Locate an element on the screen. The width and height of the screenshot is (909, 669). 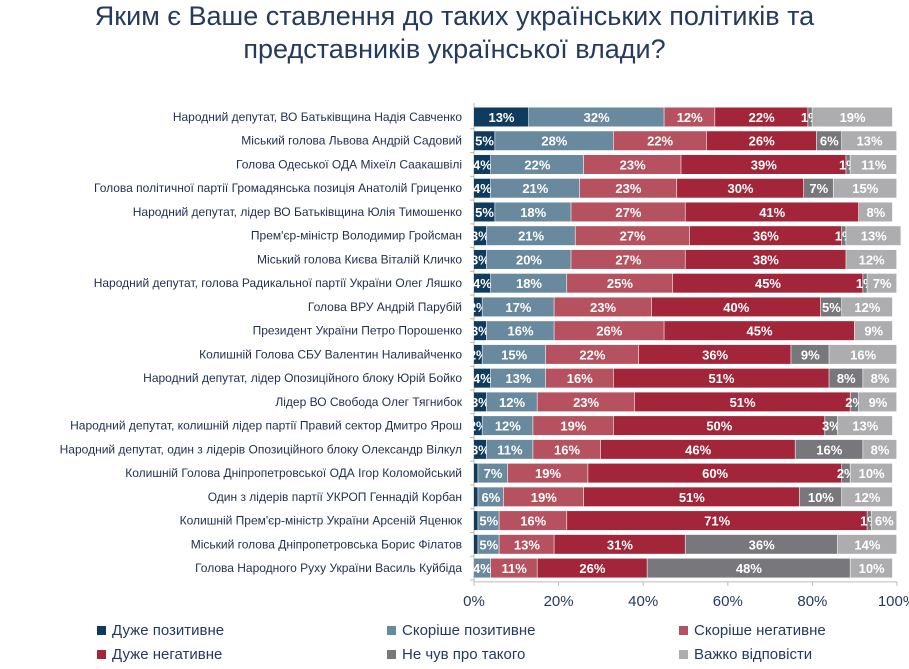
legend-label: Важко відповісти is located at coordinates (753, 654).